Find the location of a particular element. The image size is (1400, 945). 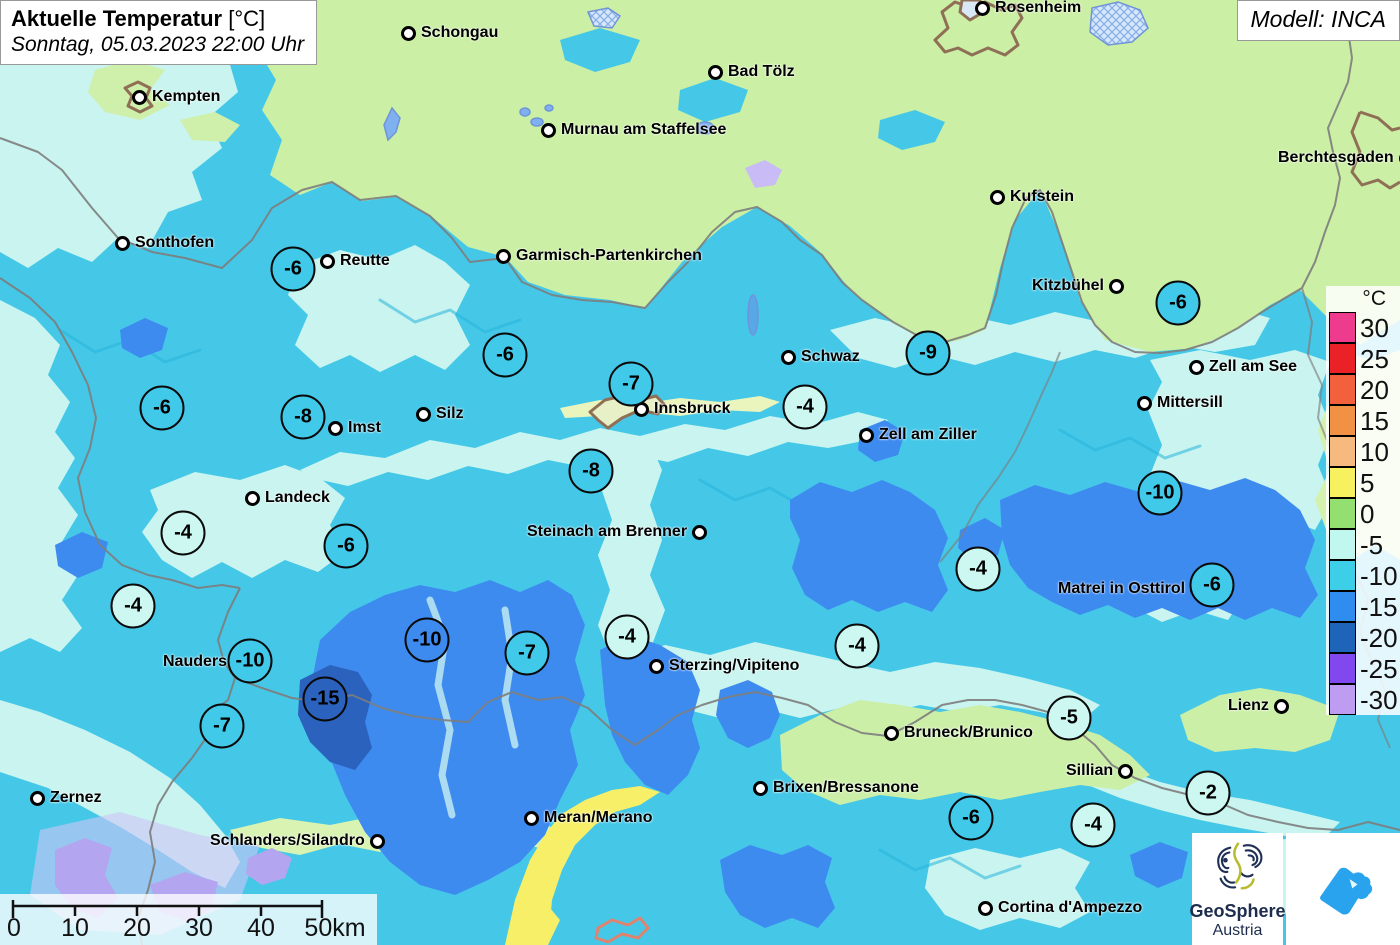

city-name: Kempten is located at coordinates (186, 96).